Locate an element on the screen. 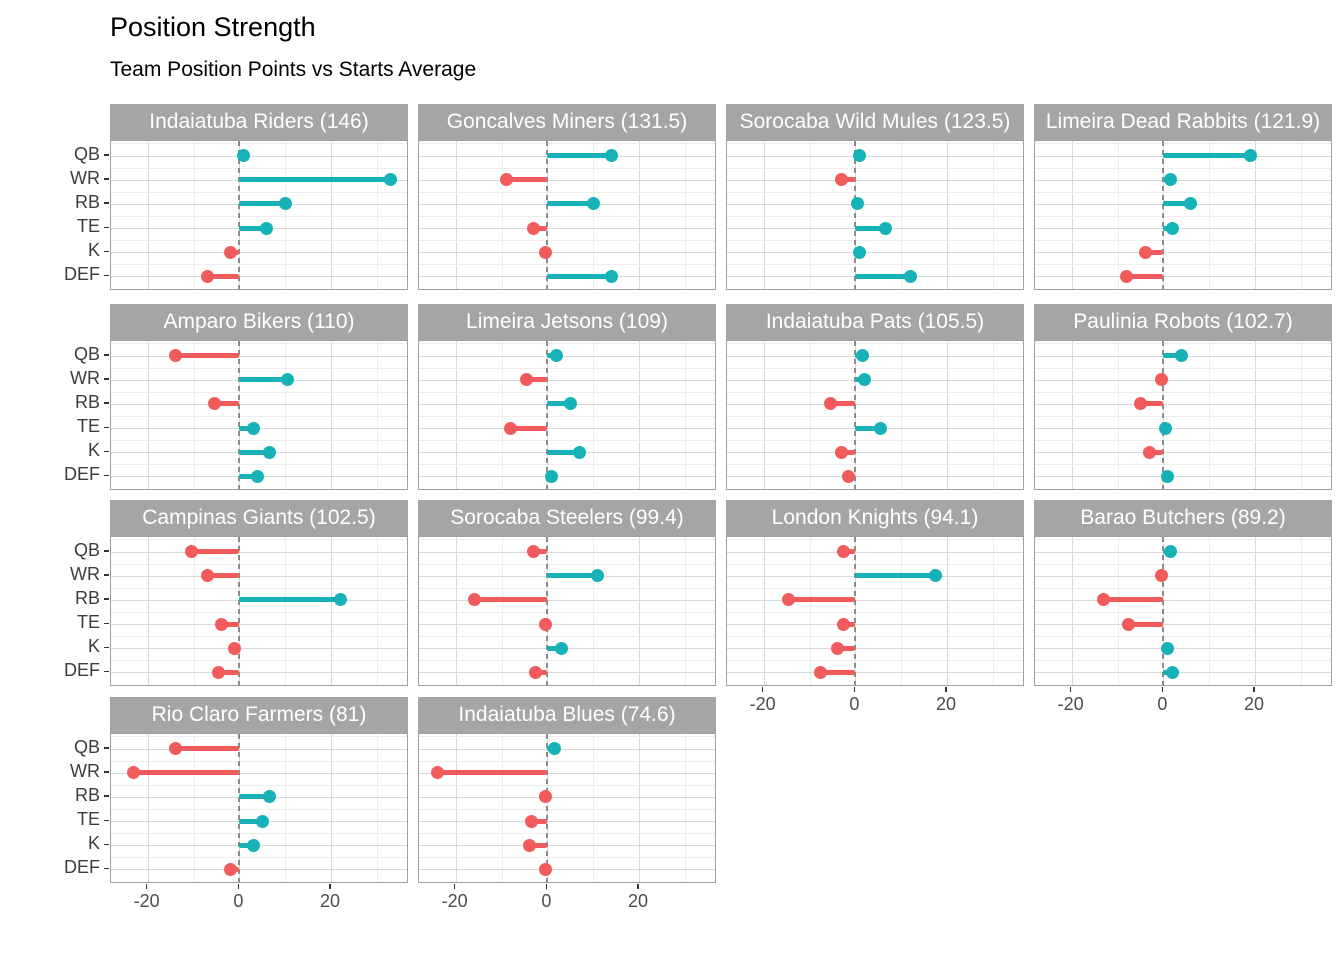 This screenshot has height=960, width=1344. facet-strip: Rio Claro Farmers (81) is located at coordinates (259, 715).